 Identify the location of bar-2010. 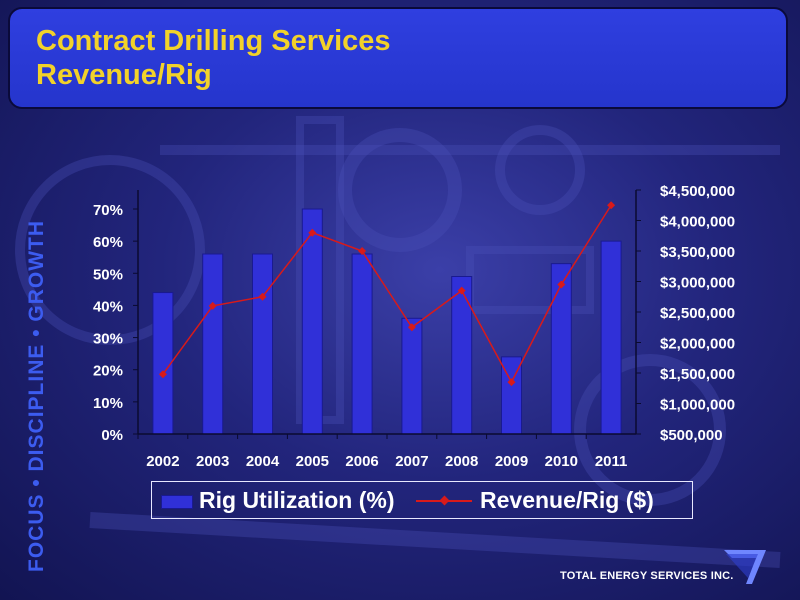
(561, 349).